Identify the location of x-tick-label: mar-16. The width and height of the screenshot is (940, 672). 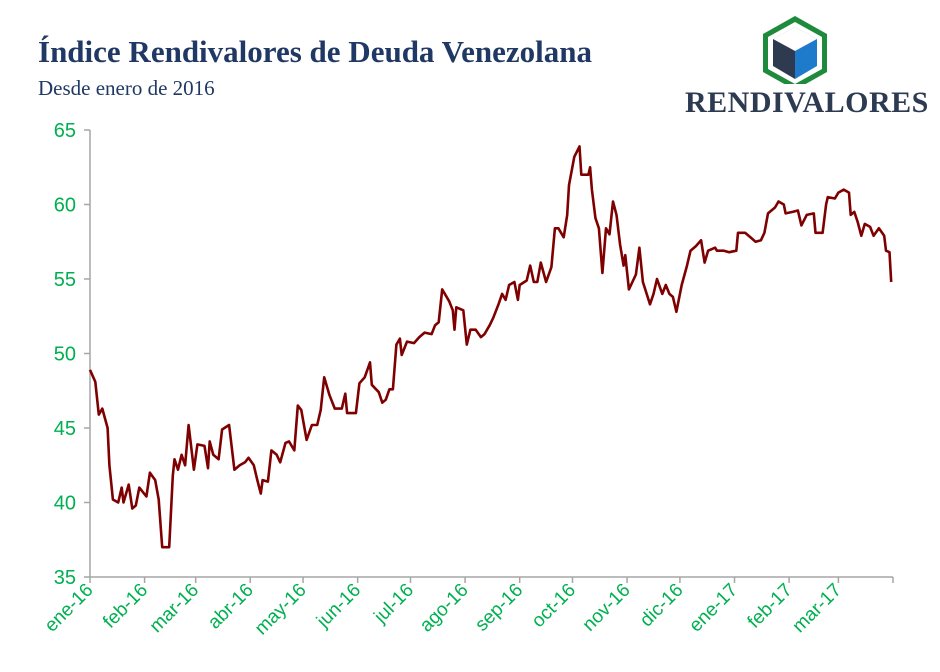
(174, 608).